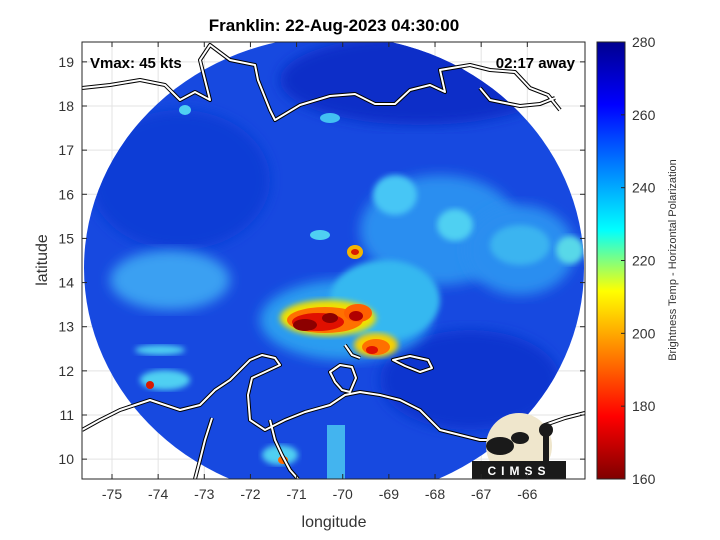  I want to click on y-tick-label: 13, so click(66, 327).